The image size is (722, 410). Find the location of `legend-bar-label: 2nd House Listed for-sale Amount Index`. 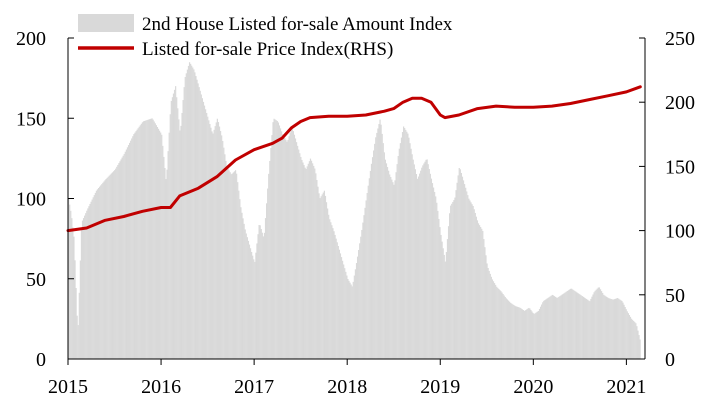

legend-bar-label: 2nd House Listed for-sale Amount Index is located at coordinates (297, 24).